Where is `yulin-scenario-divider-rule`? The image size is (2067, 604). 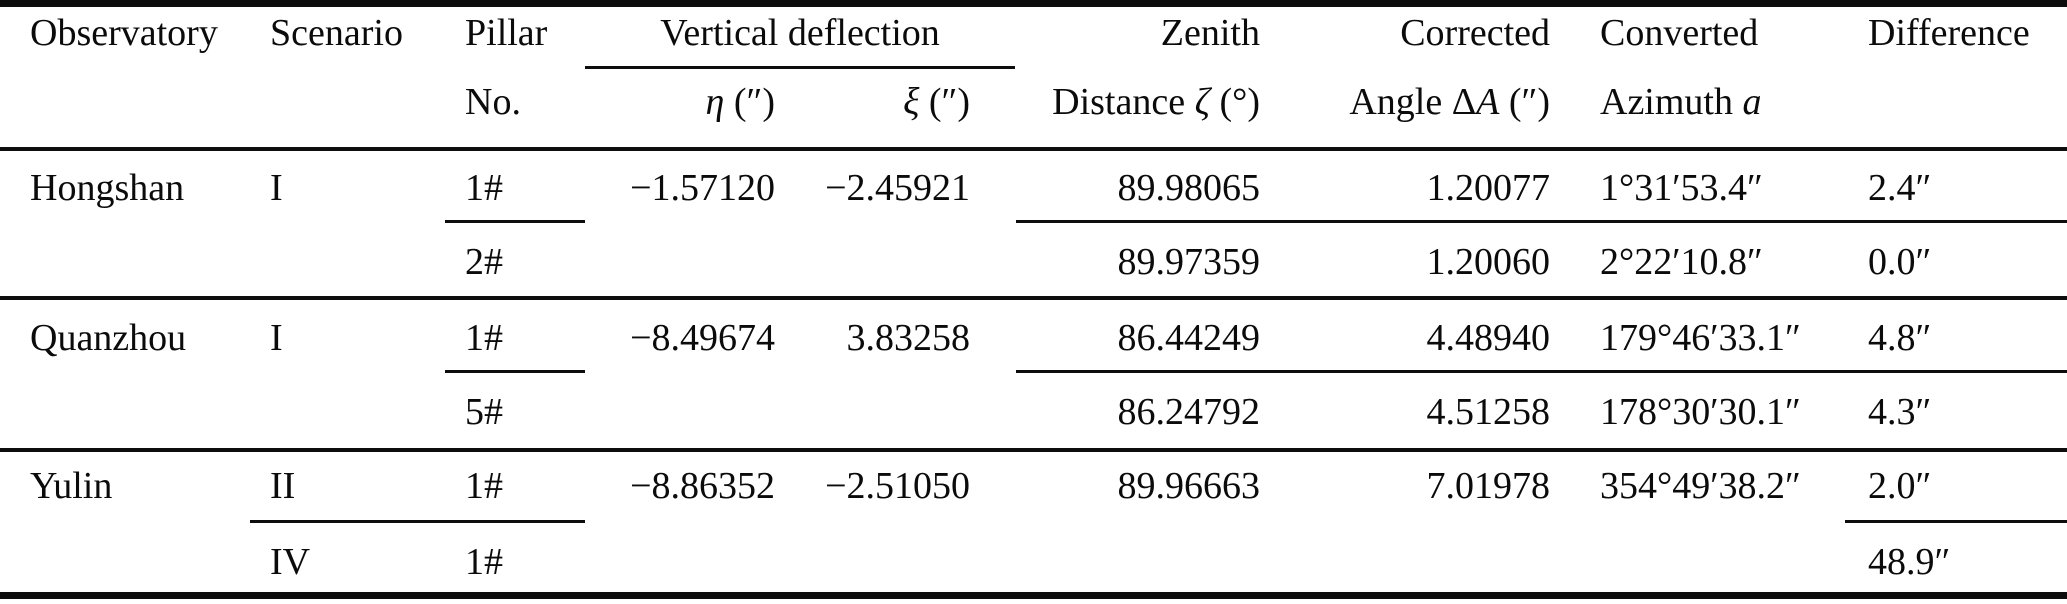
yulin-scenario-divider-rule is located at coordinates (417, 521).